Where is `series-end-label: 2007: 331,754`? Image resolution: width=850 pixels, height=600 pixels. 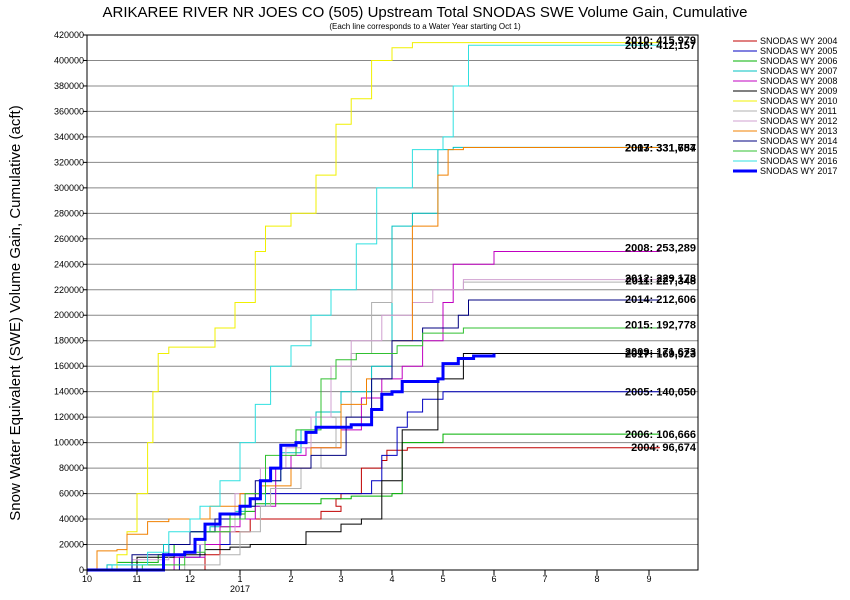
series-end-label: 2007: 331,754 is located at coordinates (661, 148).